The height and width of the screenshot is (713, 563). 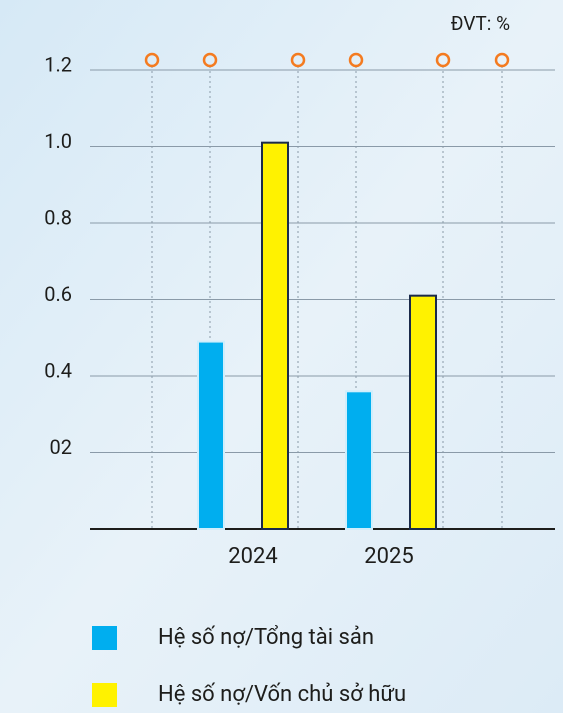 What do you see at coordinates (58, 217) in the screenshot?
I see `y-tick-label: 0.8` at bounding box center [58, 217].